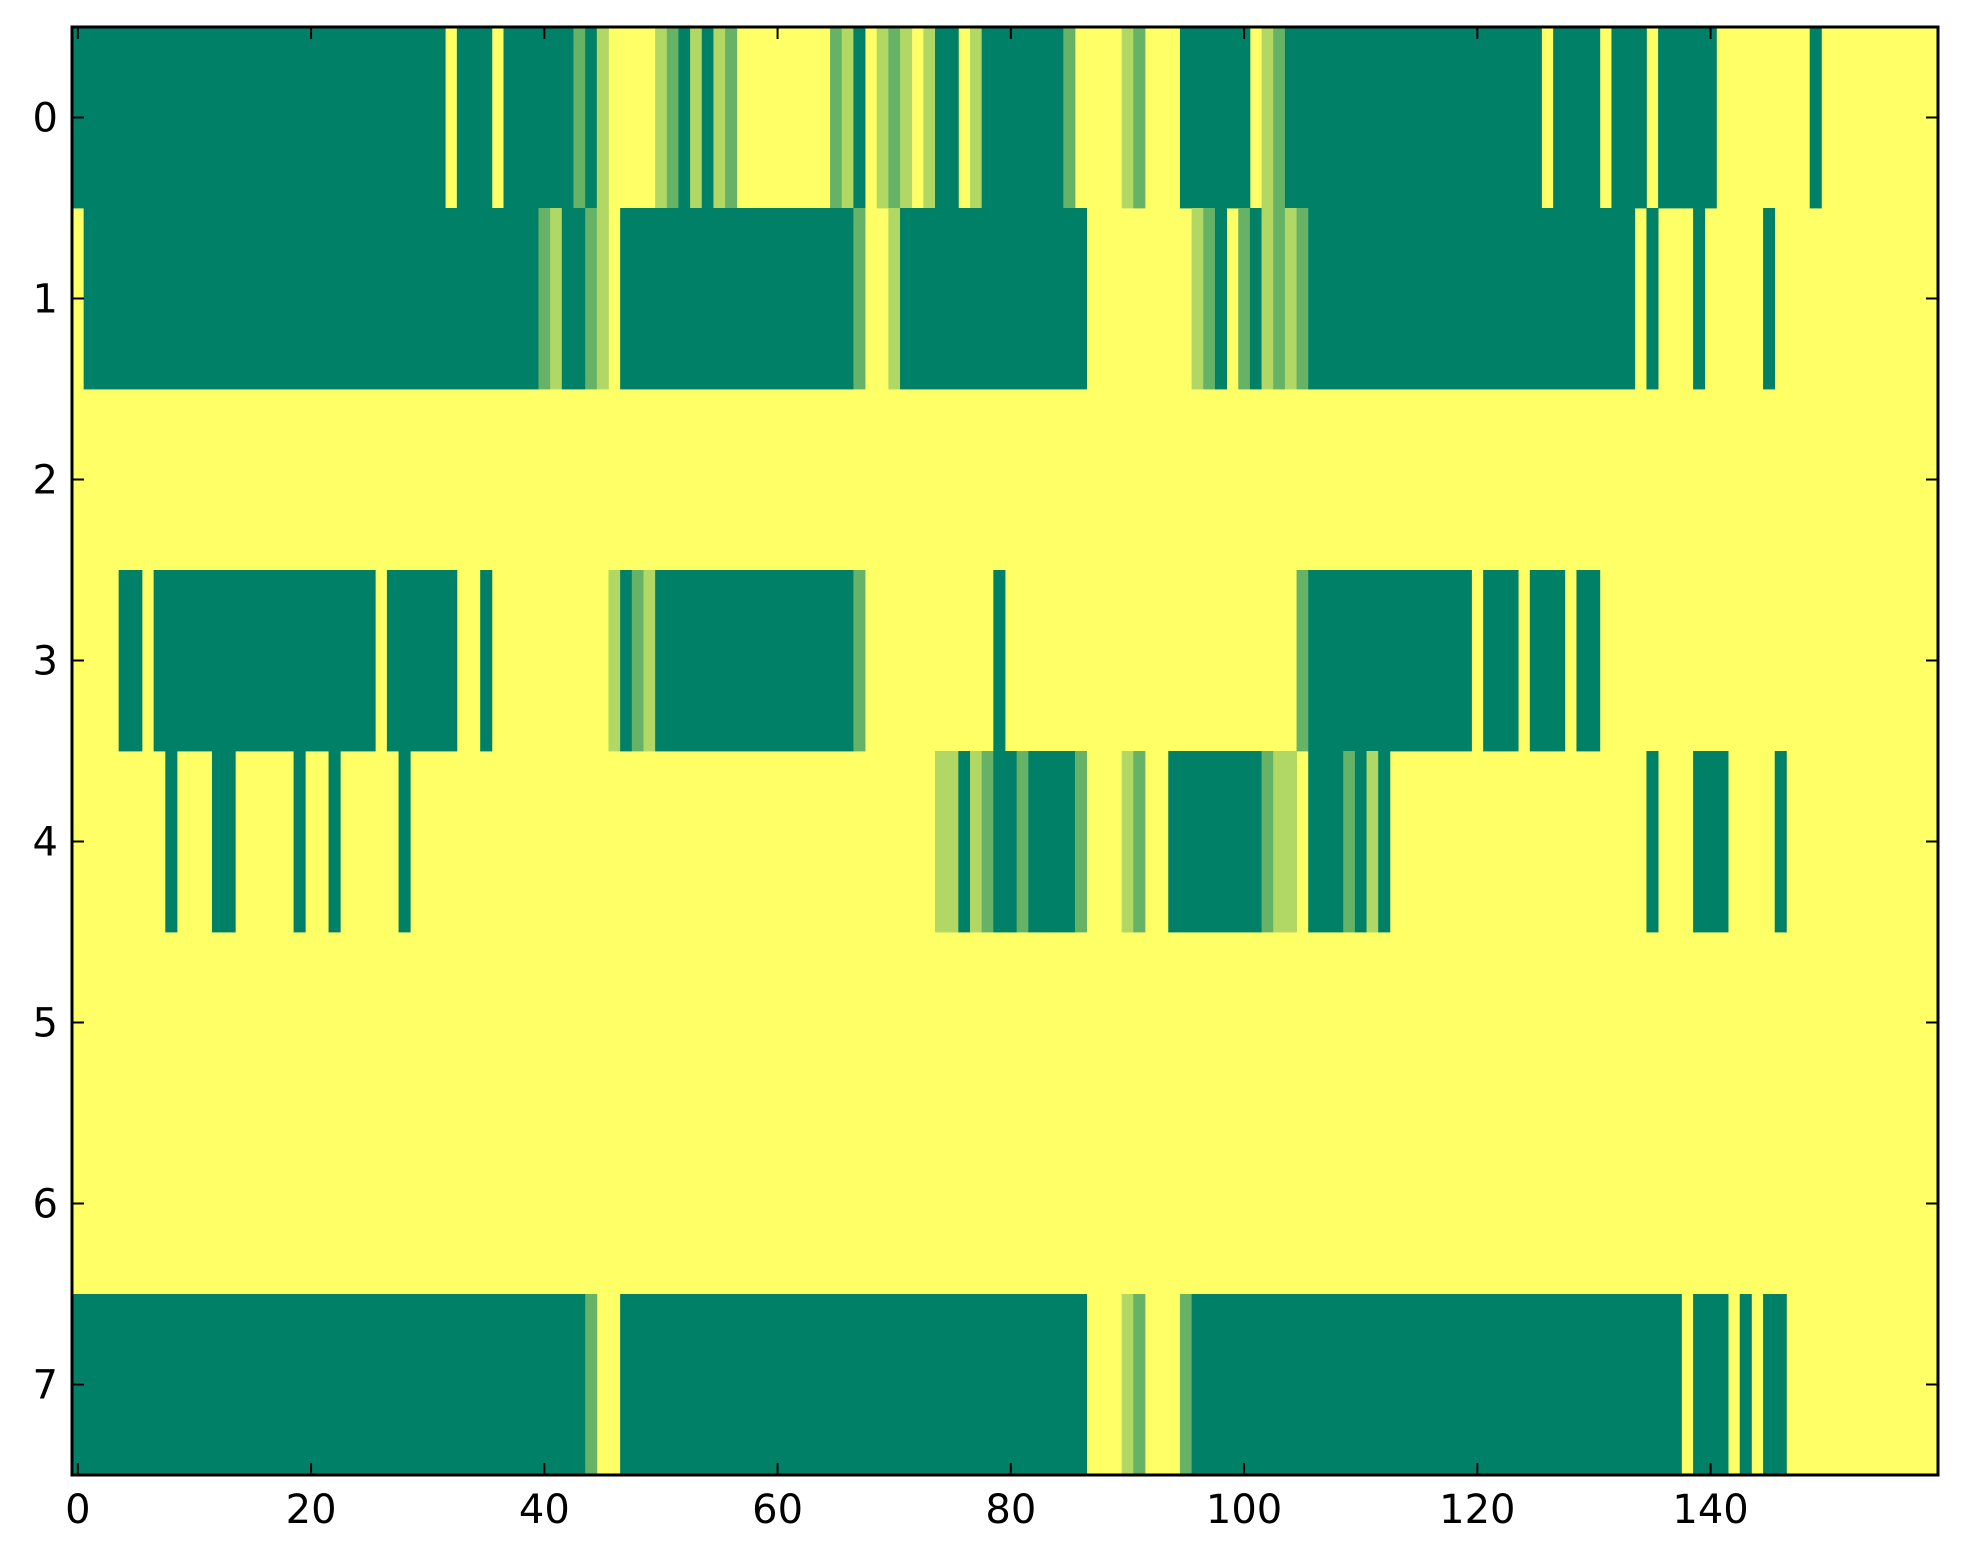 Image resolution: width=1963 pixels, height=1564 pixels. What do you see at coordinates (45, 1205) in the screenshot?
I see `y-tick-label: 6` at bounding box center [45, 1205].